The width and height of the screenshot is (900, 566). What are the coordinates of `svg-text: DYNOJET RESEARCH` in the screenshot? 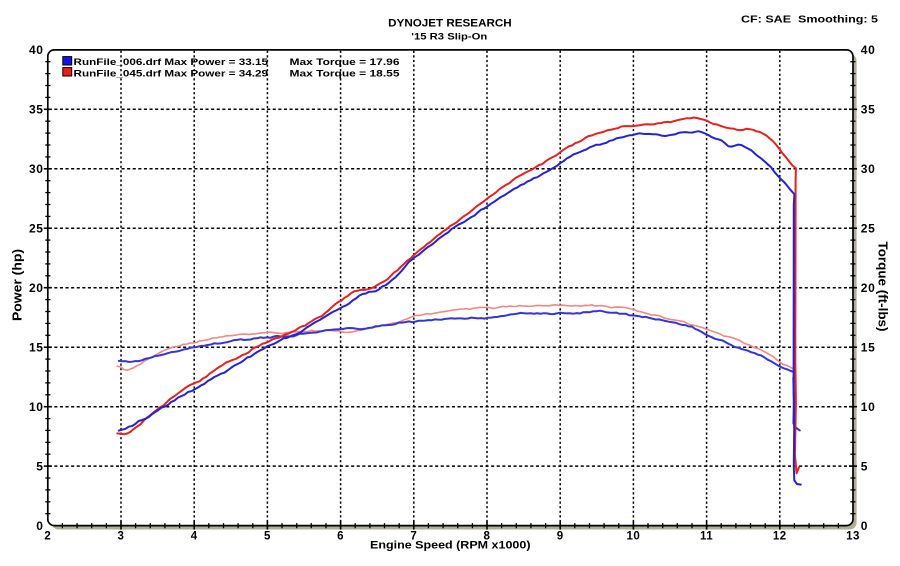 It's located at (450, 24).